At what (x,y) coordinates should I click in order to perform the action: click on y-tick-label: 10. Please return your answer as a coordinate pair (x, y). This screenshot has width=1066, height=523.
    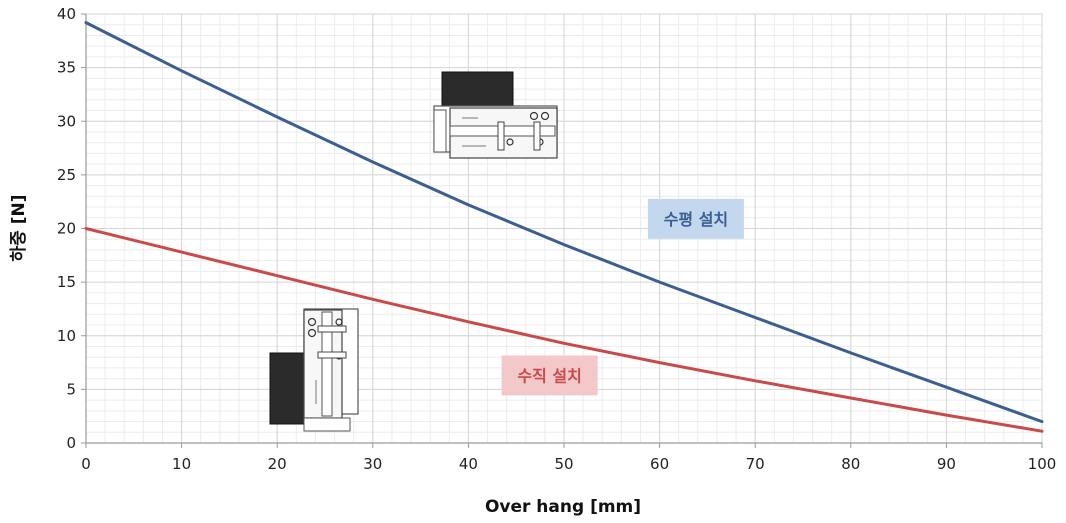
    Looking at the image, I should click on (66, 336).